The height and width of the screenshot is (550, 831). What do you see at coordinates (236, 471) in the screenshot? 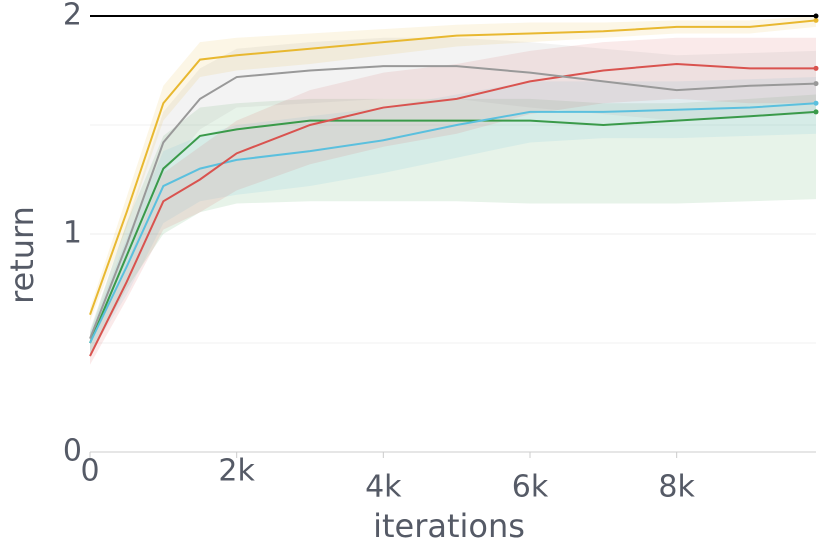
I see `x-tick-label: 2k` at bounding box center [236, 471].